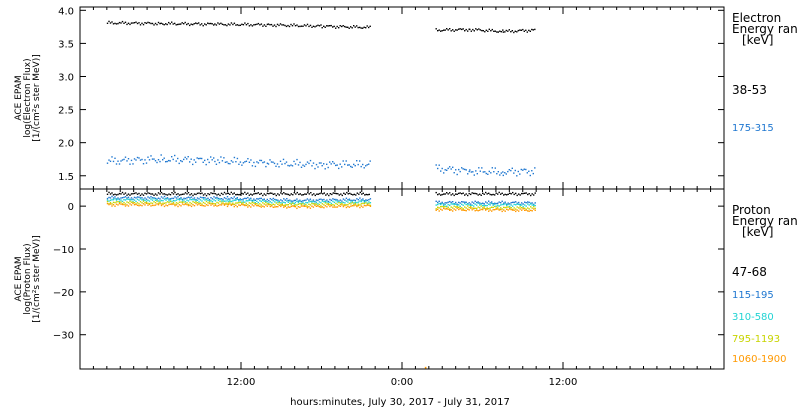 This screenshot has height=410, width=800. I want to click on y-tick-label: 2.5, so click(66, 111).